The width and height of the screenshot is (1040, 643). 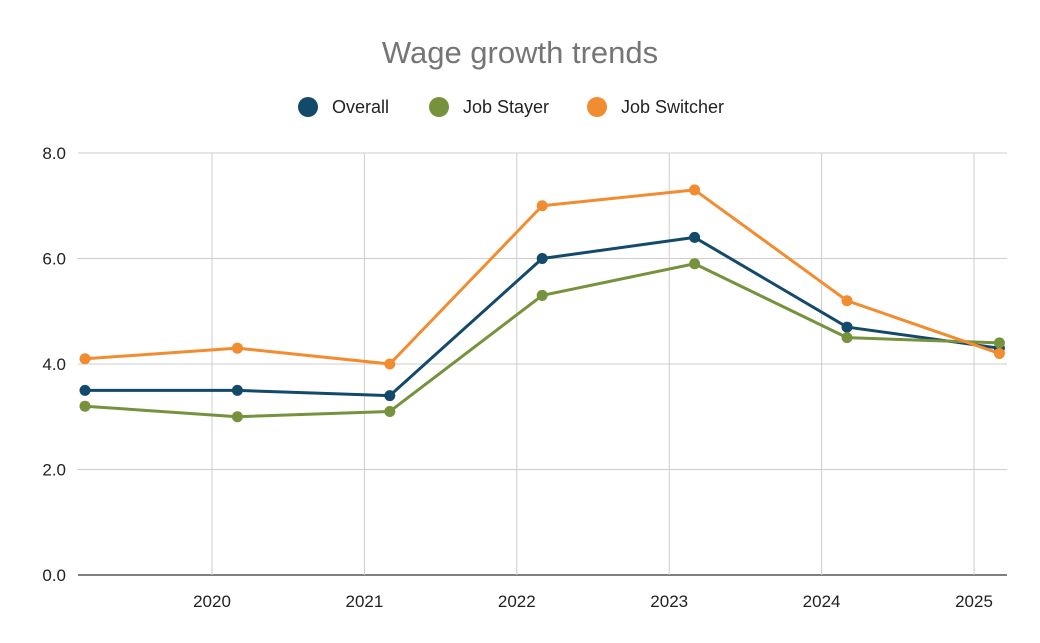 What do you see at coordinates (974, 601) in the screenshot?
I see `x-tick-label: 2025` at bounding box center [974, 601].